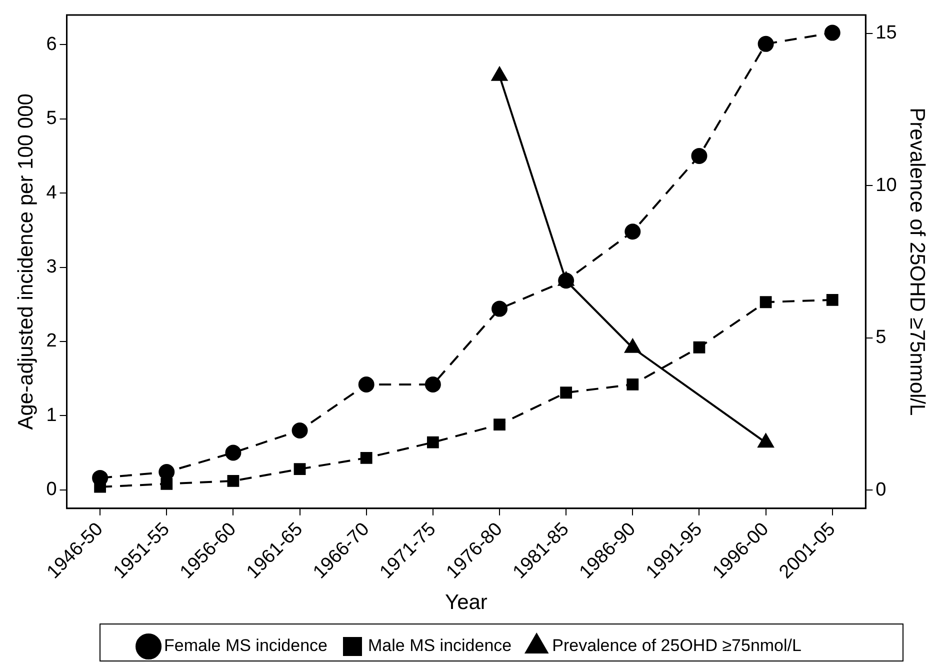 This screenshot has height=671, width=943. Describe the element at coordinates (881, 489) in the screenshot. I see `y2-tick-label: 0` at that location.